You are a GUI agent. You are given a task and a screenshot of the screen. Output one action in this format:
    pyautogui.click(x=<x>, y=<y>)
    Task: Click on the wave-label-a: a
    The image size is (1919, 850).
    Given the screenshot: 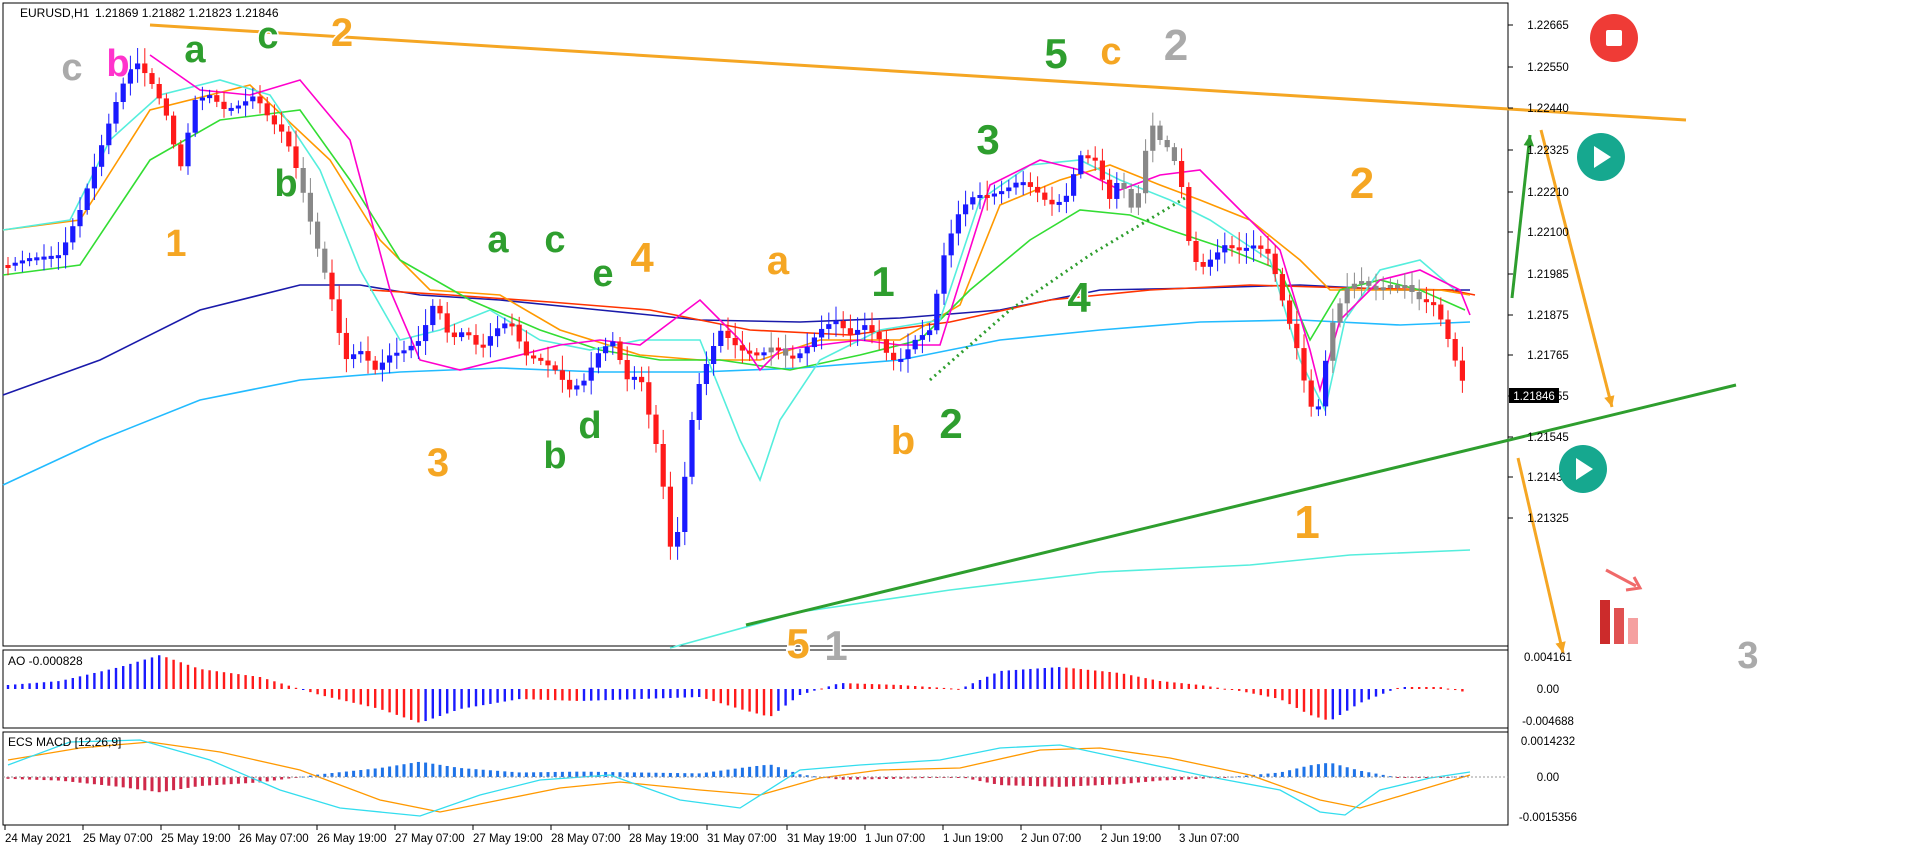 What is the action you would take?
    pyautogui.click(x=778, y=261)
    